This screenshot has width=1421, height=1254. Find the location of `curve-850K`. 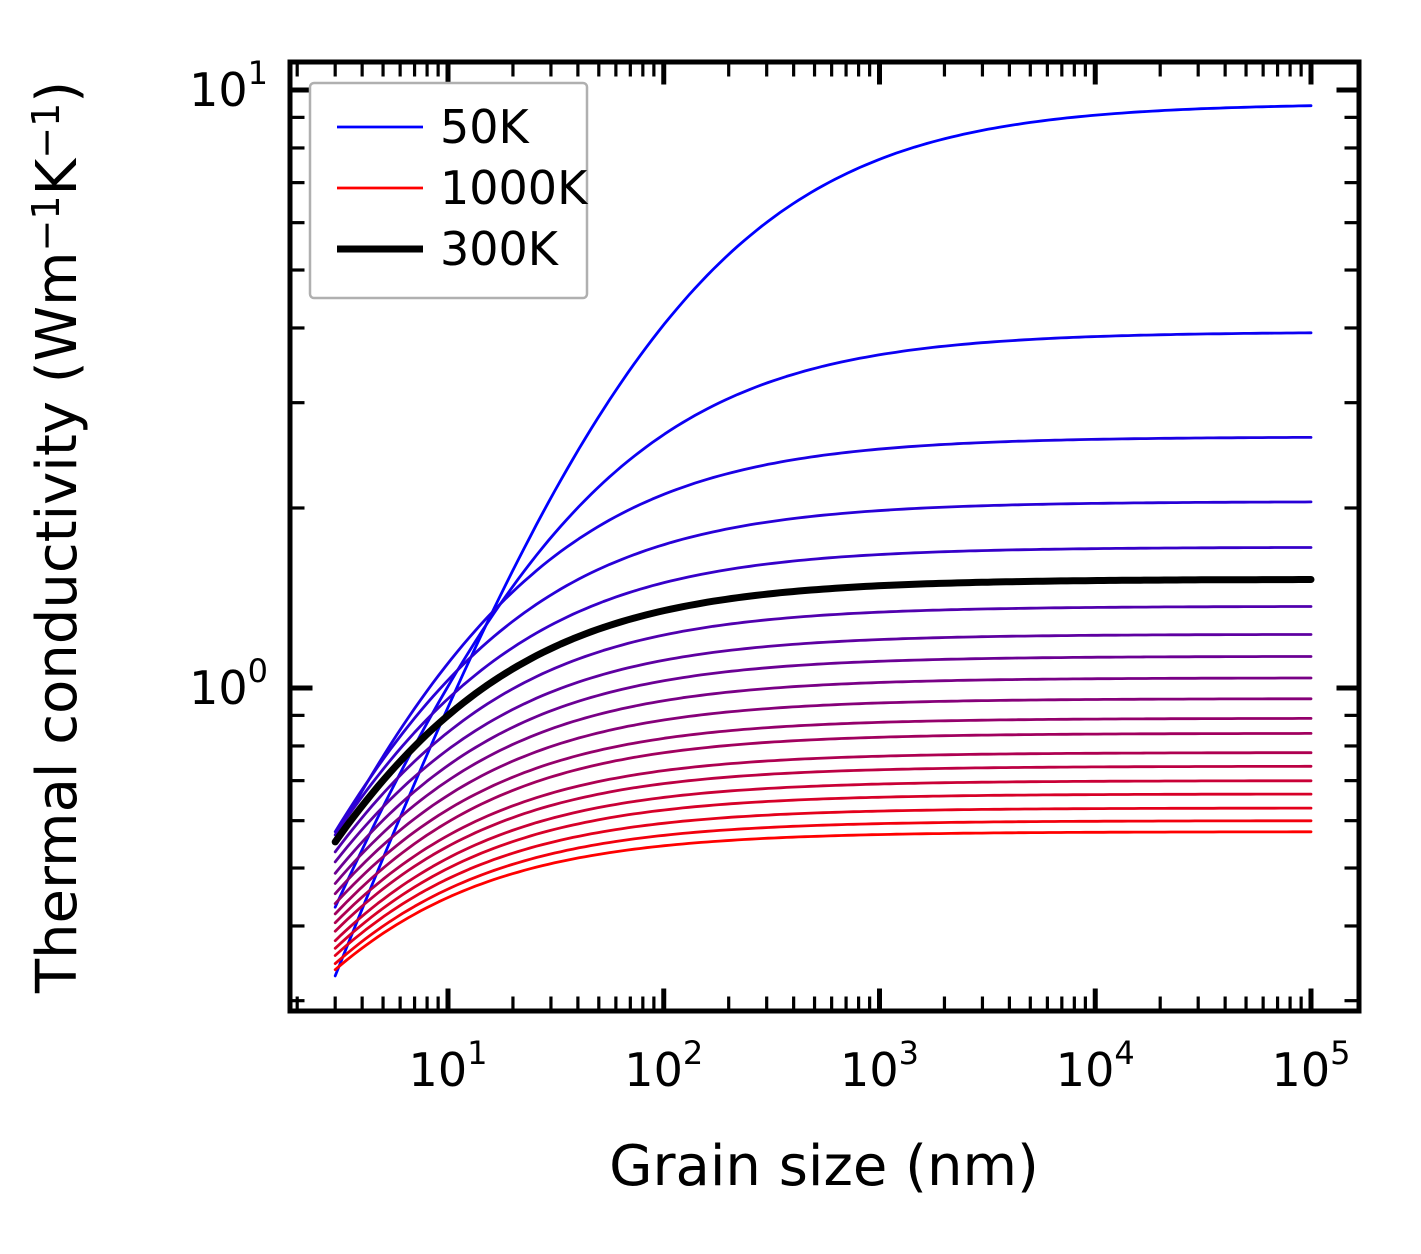

curve-850K is located at coordinates (823, 871).